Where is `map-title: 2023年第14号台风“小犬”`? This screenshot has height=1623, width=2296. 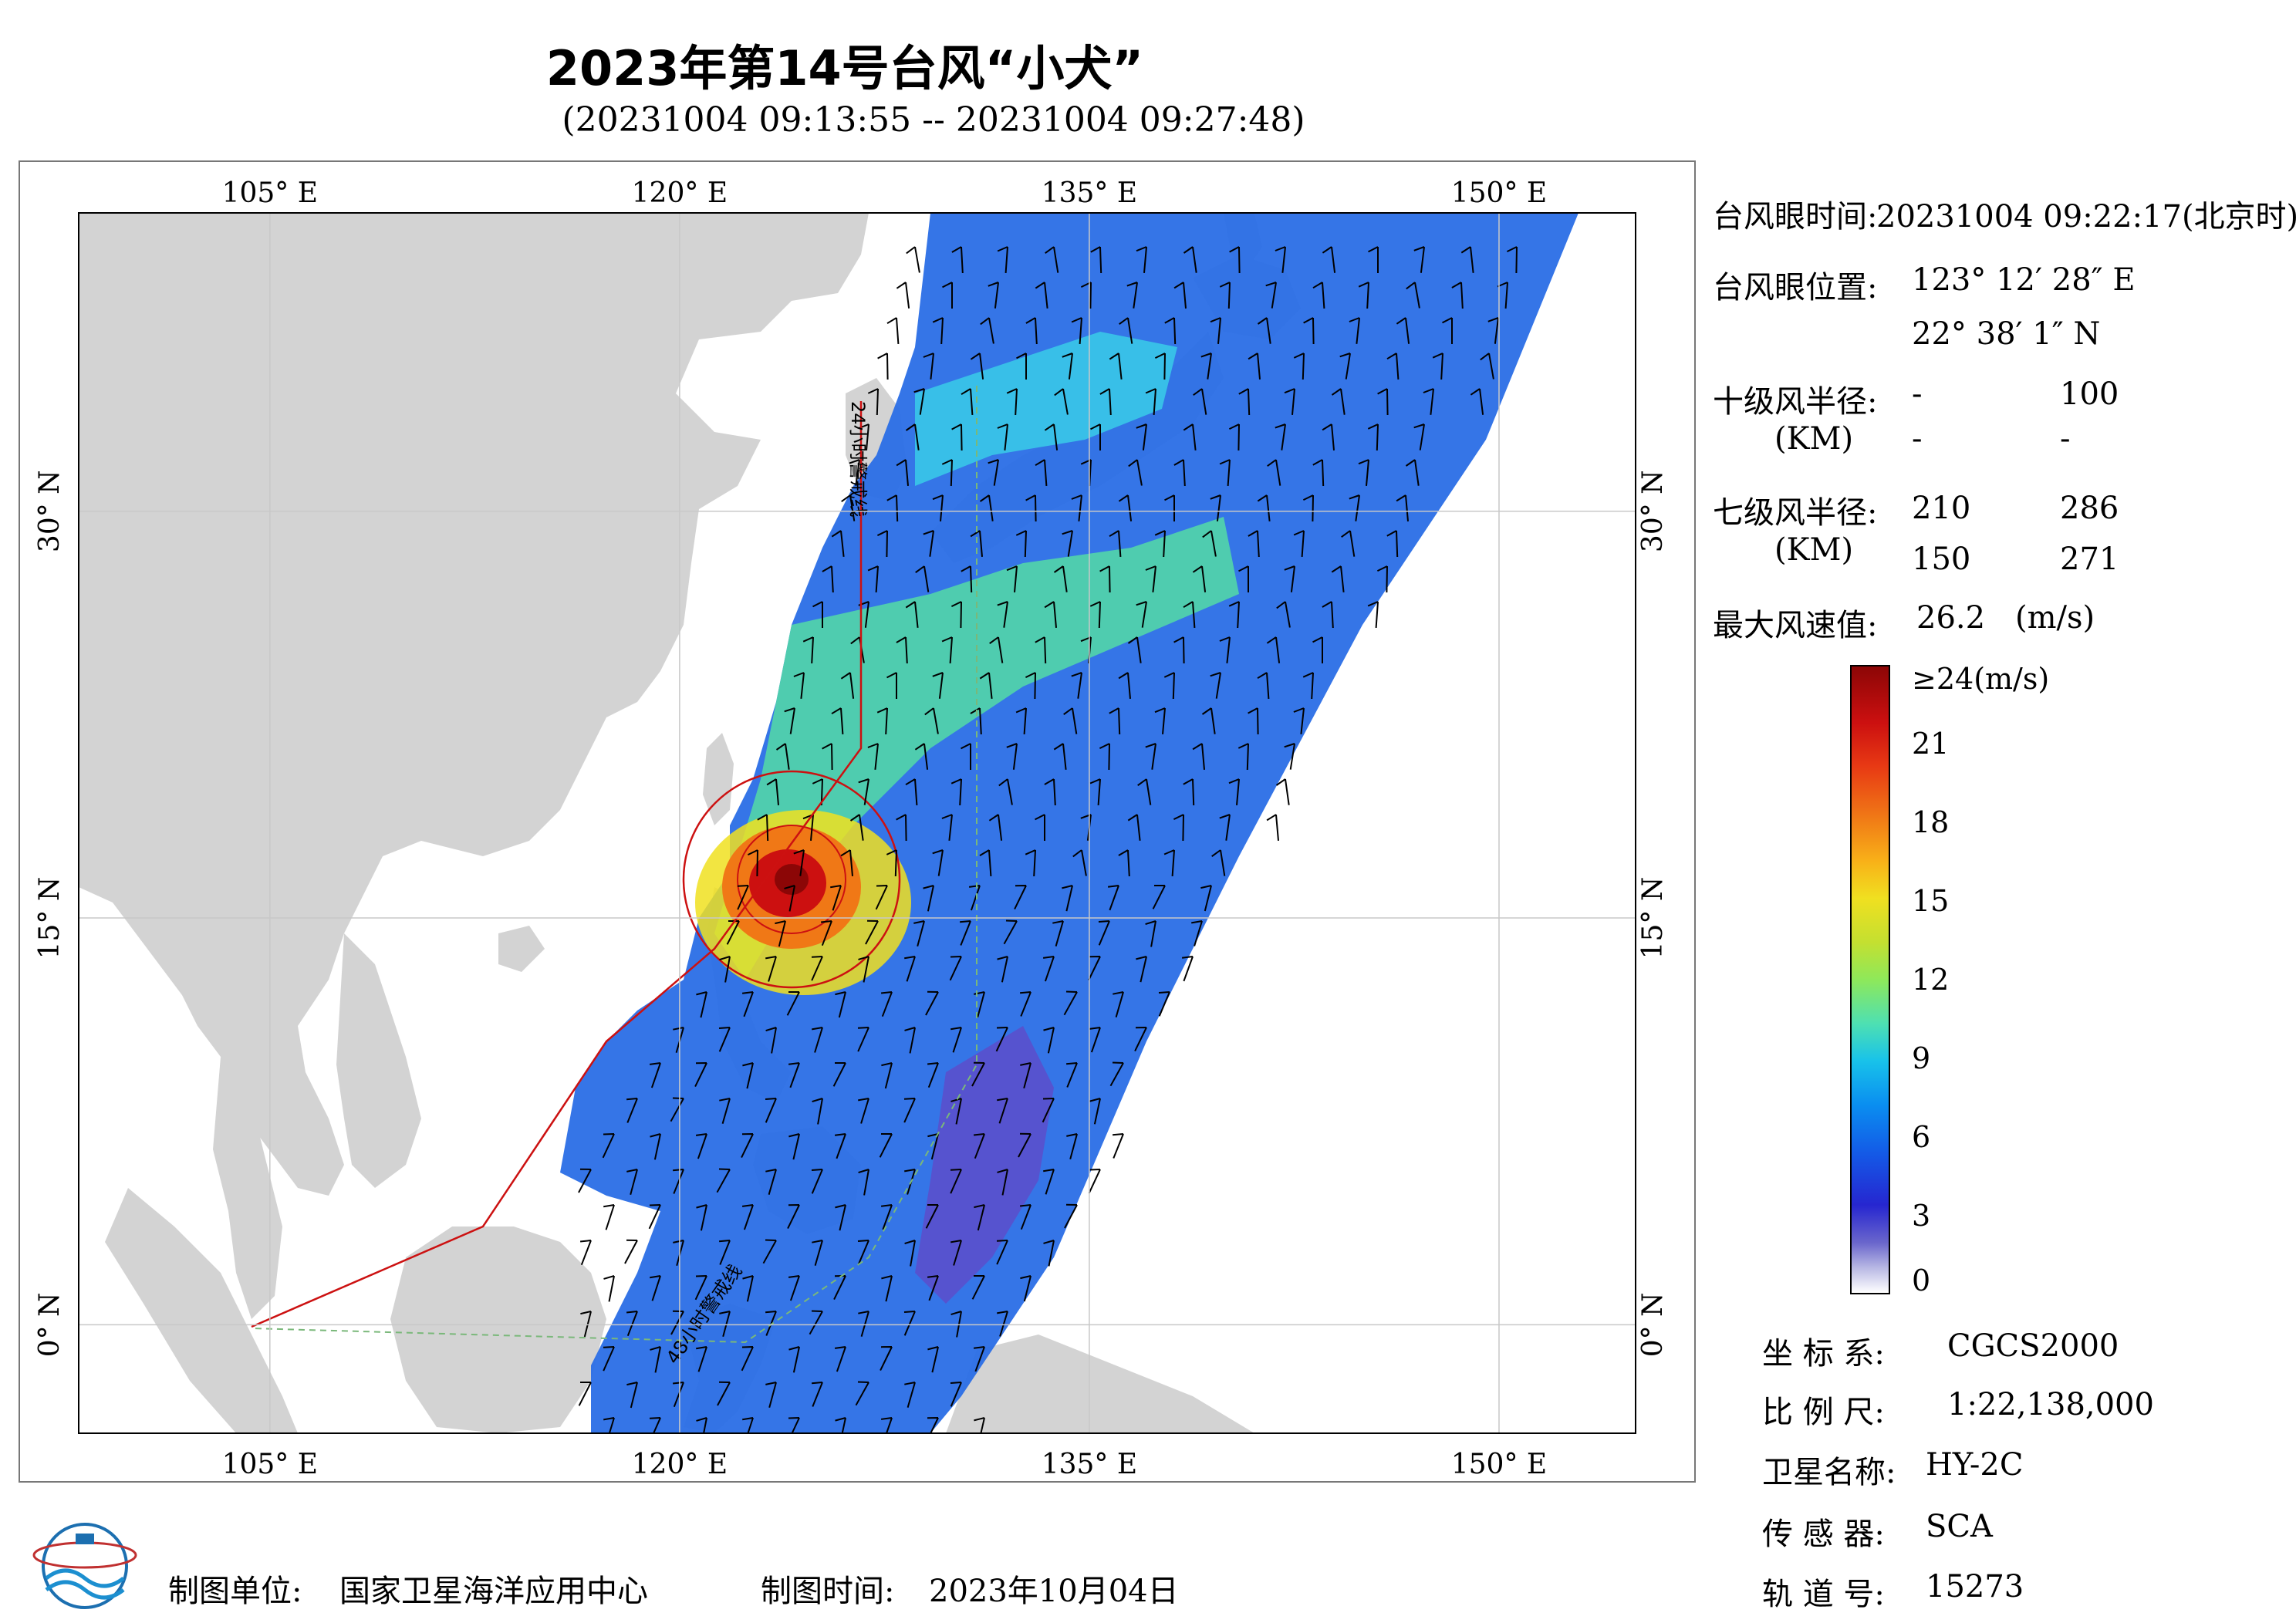
map-title: 2023年第14号台风“小犬” is located at coordinates (844, 68).